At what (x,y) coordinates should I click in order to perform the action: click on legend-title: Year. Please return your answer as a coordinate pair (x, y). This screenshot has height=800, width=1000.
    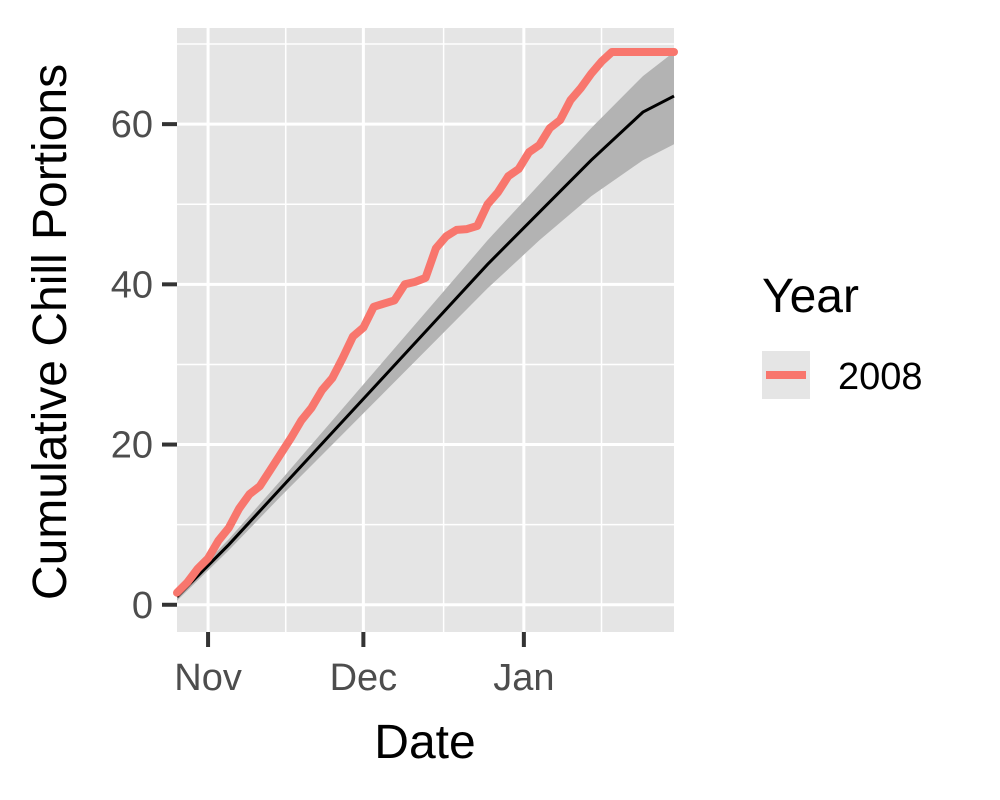
    Looking at the image, I should click on (810, 296).